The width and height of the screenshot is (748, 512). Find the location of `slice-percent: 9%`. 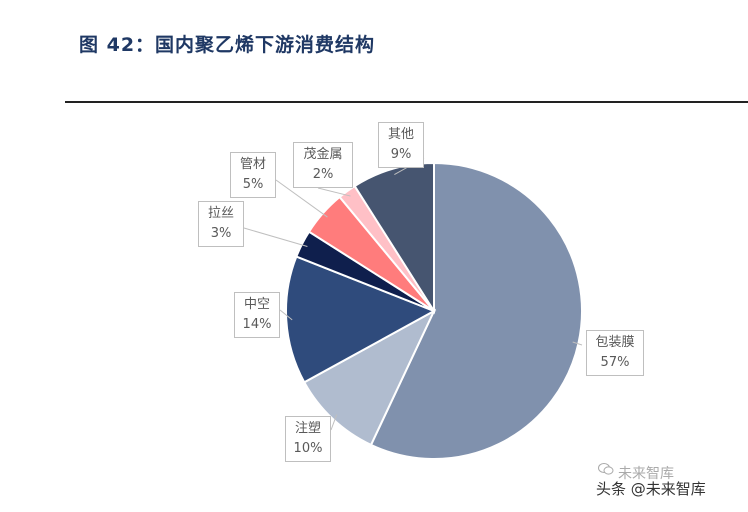

slice-percent: 9% is located at coordinates (401, 154).